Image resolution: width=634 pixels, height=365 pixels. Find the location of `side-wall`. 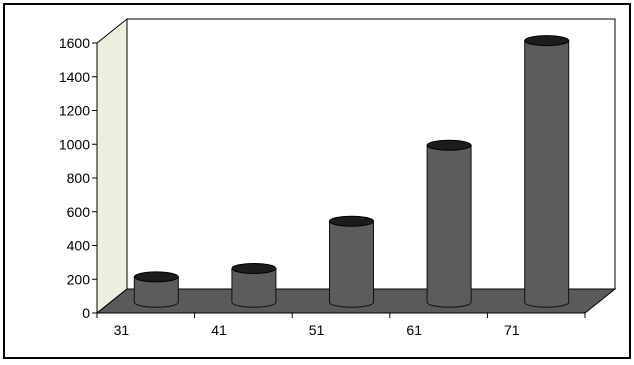

side-wall is located at coordinates (112, 166).